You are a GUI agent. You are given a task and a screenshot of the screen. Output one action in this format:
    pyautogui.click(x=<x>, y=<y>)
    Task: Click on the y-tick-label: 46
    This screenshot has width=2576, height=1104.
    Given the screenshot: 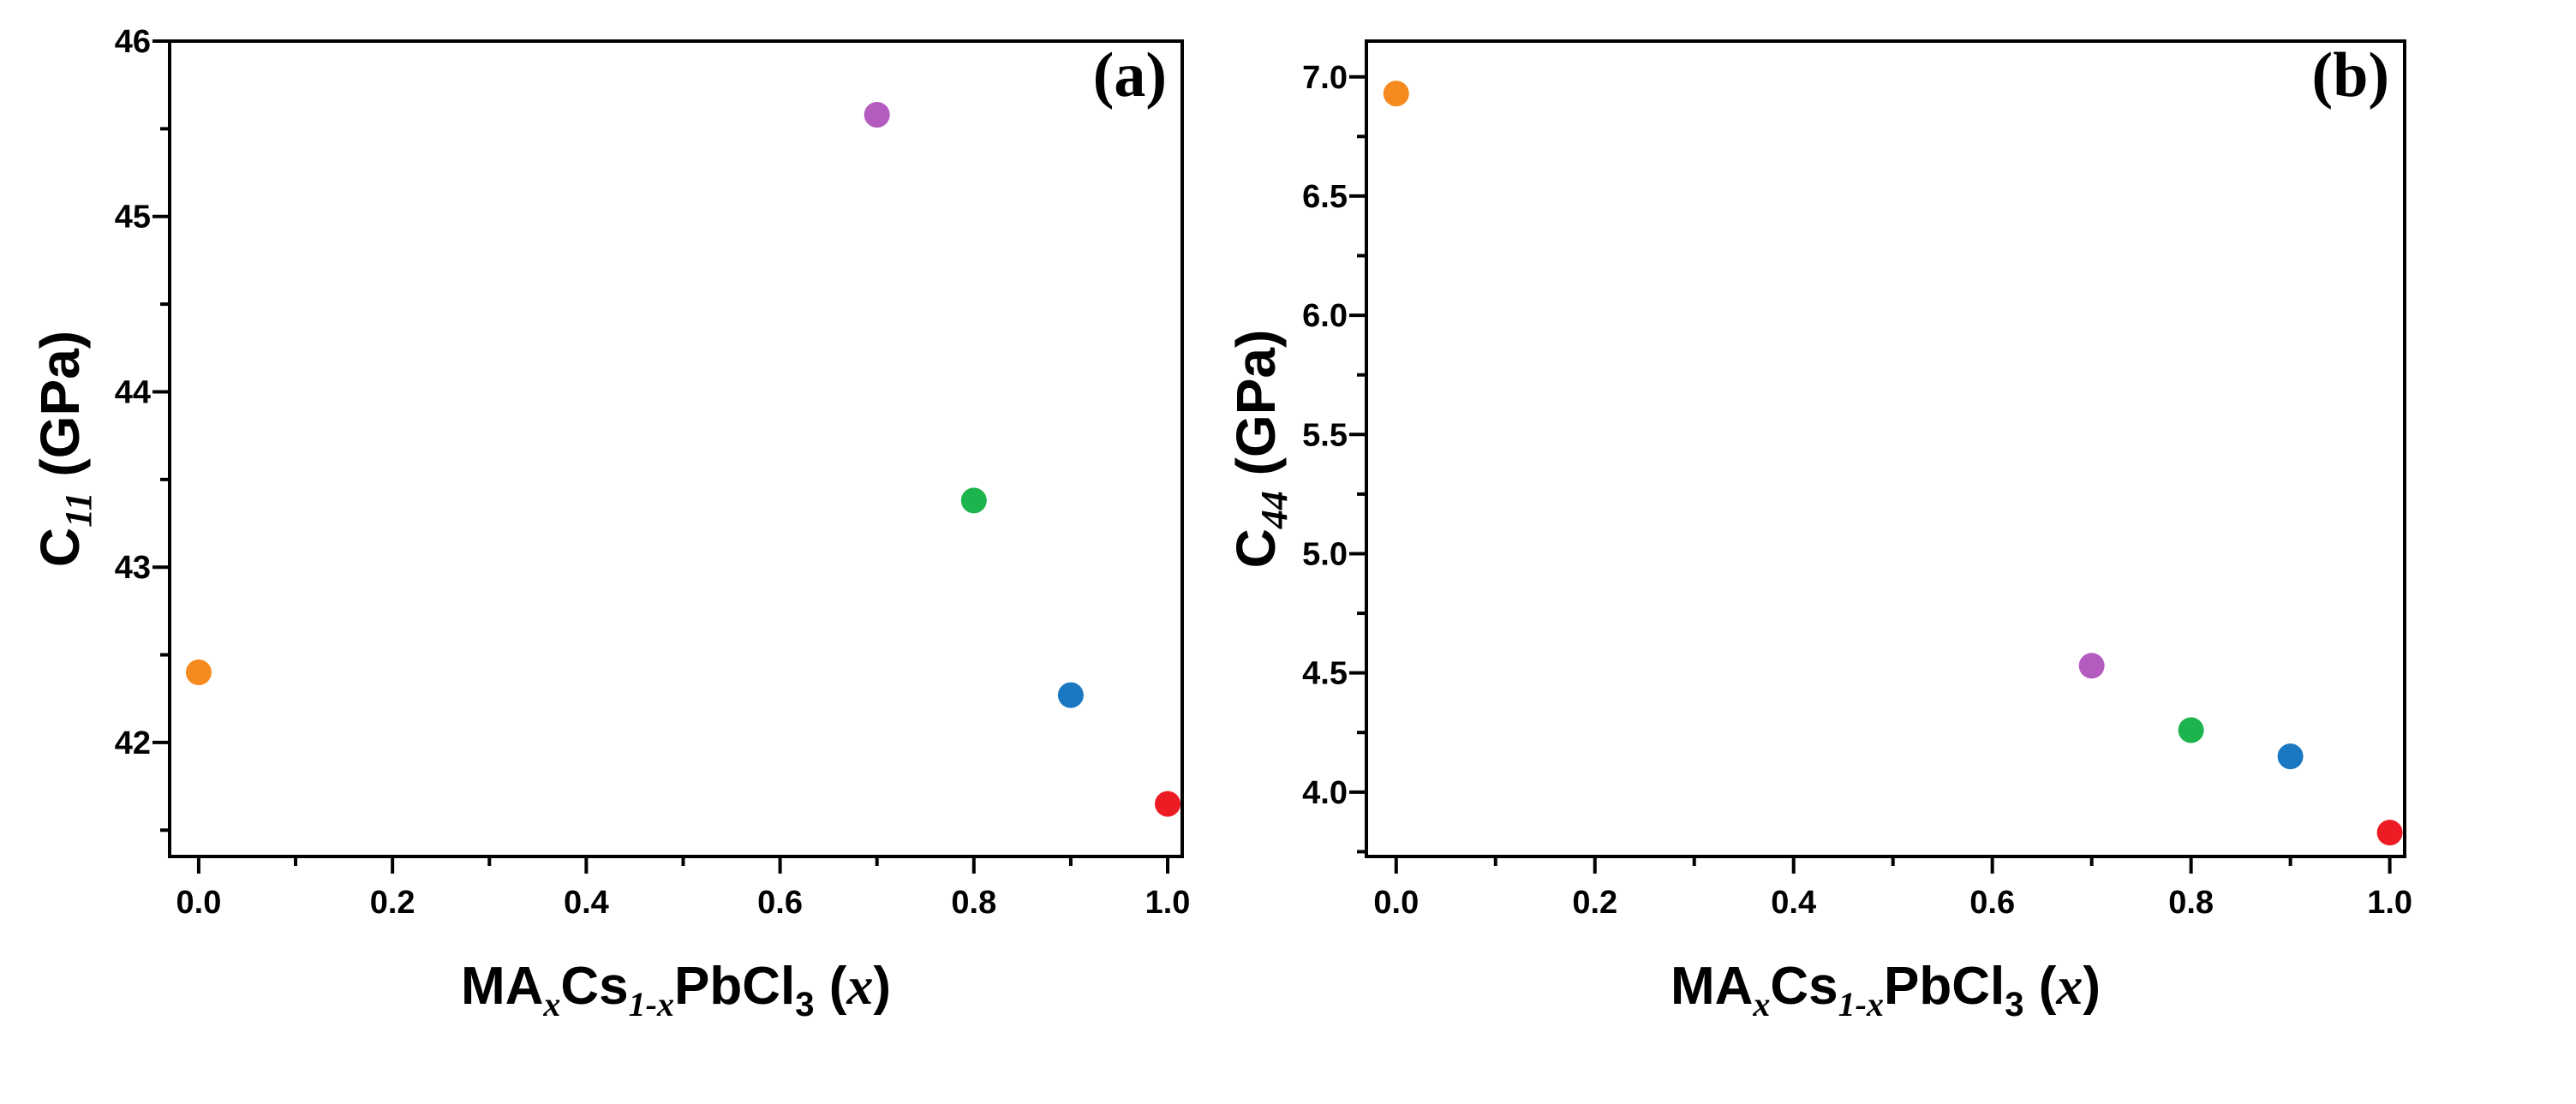 What is the action you would take?
    pyautogui.click(x=133, y=42)
    